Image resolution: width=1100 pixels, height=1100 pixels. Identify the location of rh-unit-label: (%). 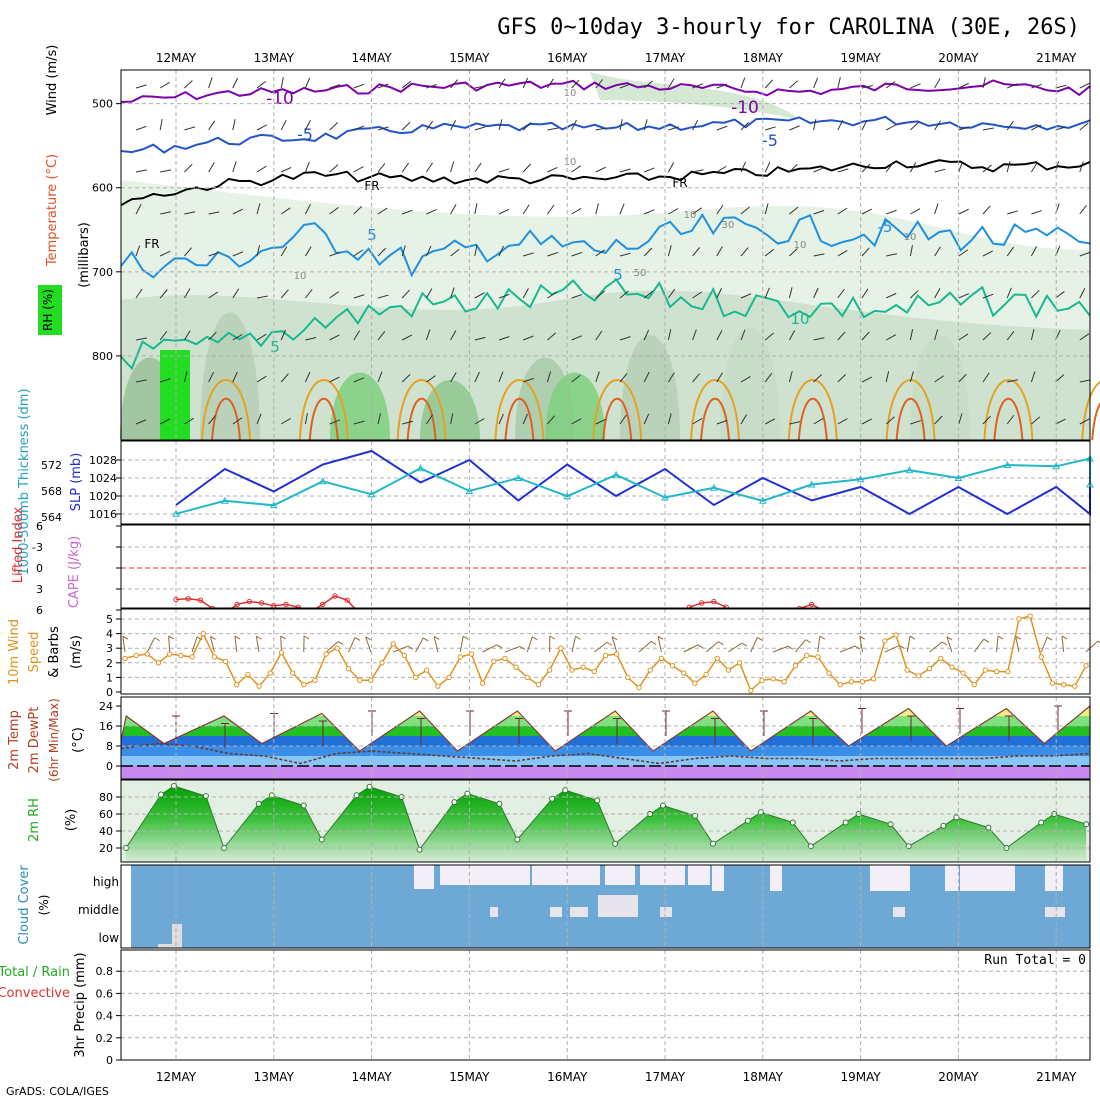
(71, 820).